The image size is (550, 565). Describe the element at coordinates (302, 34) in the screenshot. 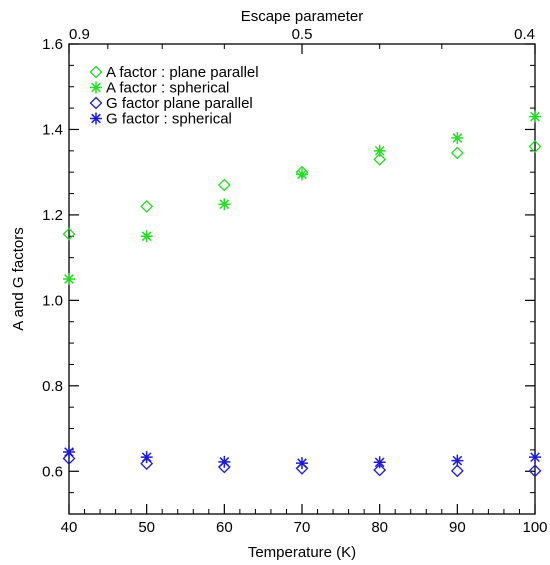

I see `top-tick-label: 0.5` at that location.